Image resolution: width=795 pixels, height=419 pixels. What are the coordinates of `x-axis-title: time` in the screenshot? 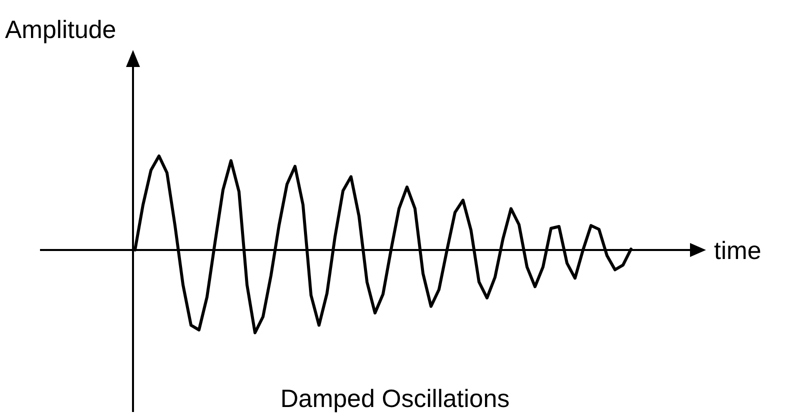 It's located at (738, 251).